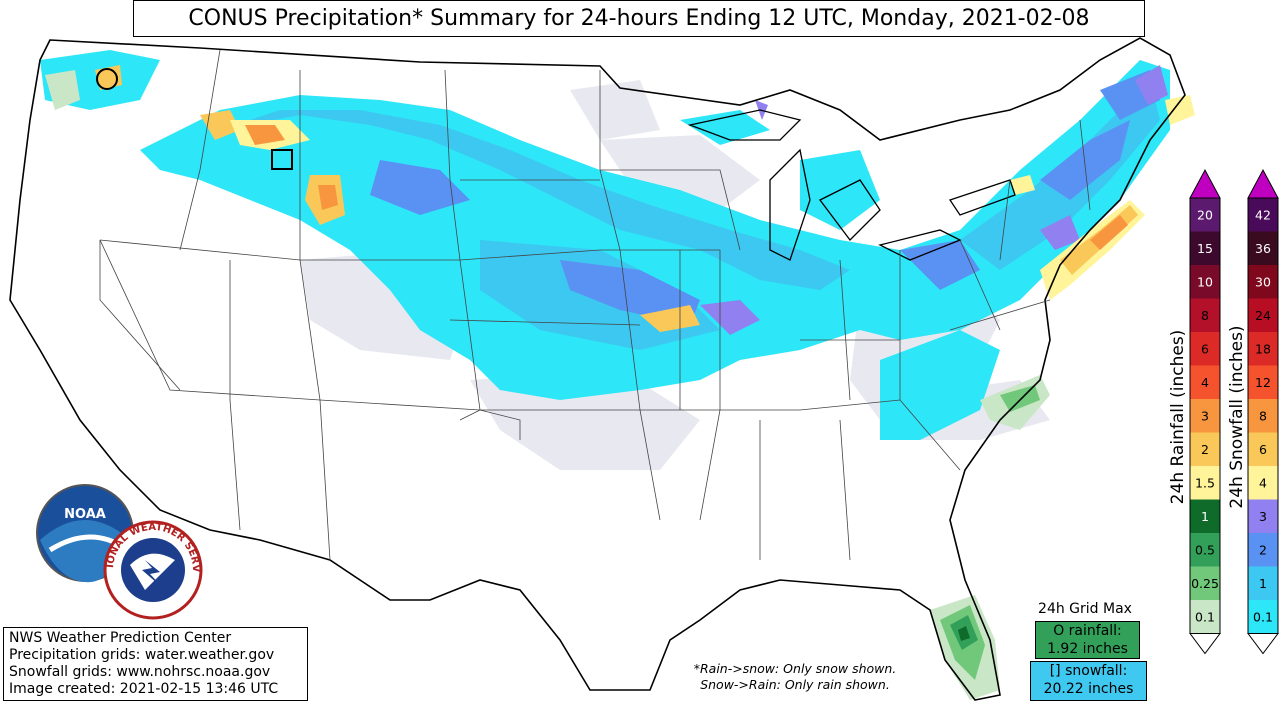 Image resolution: width=1280 pixels, height=720 pixels. I want to click on snow-scale-tick: 24, so click(1263, 315).